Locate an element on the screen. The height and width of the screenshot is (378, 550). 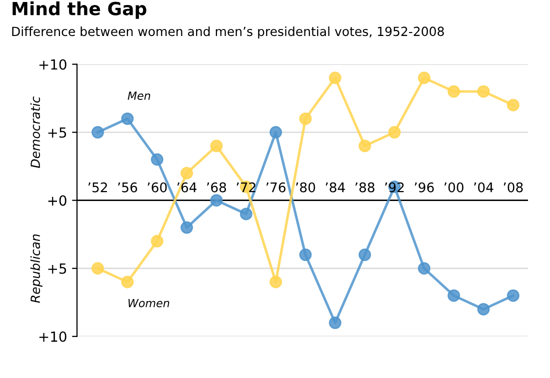
x-tick-label: ’68 is located at coordinates (216, 187).